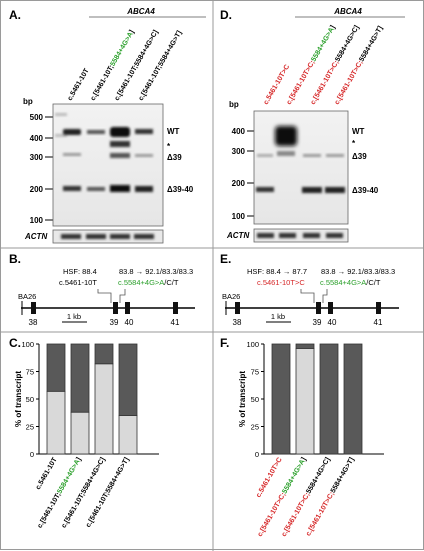 Image resolution: width=424 pixels, height=551 pixels. Describe the element at coordinates (234, 104) in the screenshot. I see `panel-d-bp-label: bp` at that location.